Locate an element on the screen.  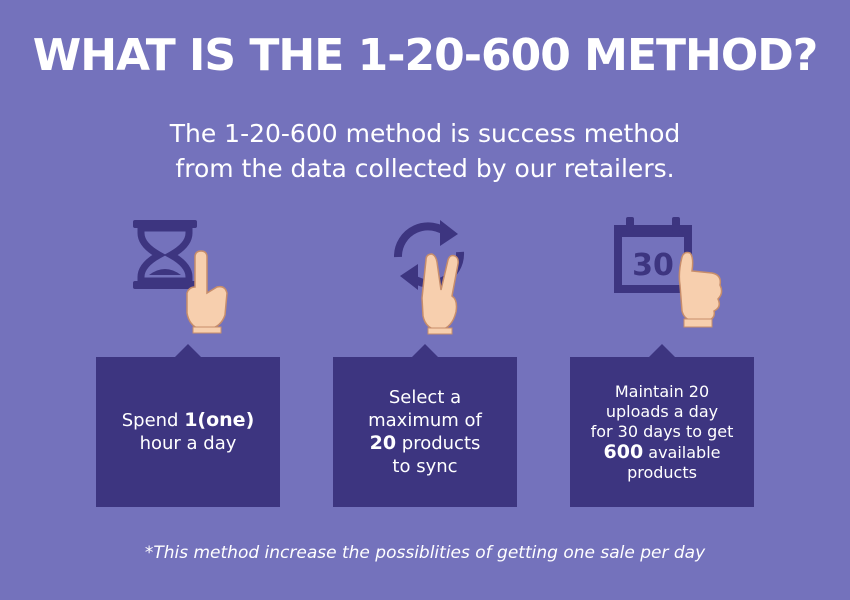
step-2-illustration is located at coordinates (433, 279).